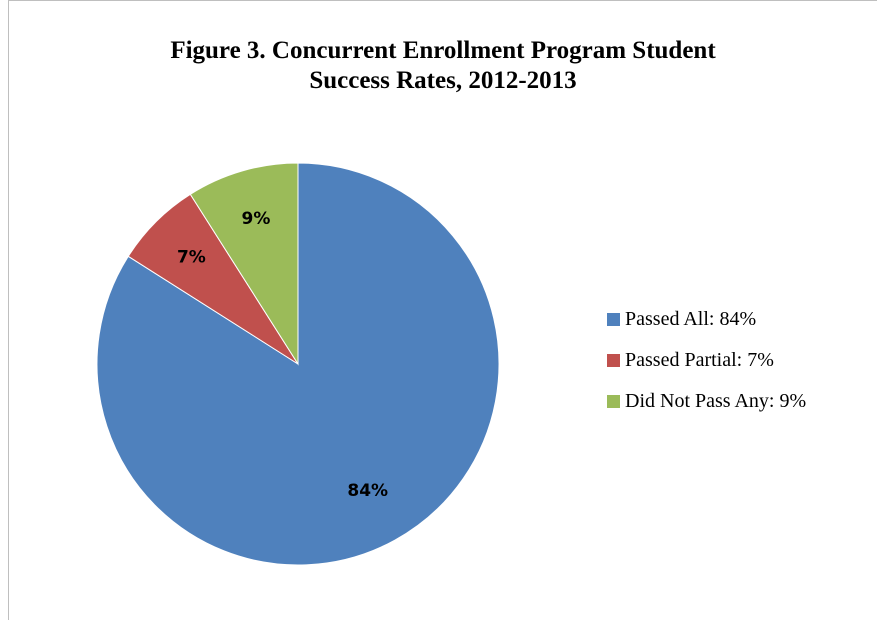 This screenshot has width=877, height=621. What do you see at coordinates (691, 319) in the screenshot?
I see `legend-label: Passed All: 84%` at bounding box center [691, 319].